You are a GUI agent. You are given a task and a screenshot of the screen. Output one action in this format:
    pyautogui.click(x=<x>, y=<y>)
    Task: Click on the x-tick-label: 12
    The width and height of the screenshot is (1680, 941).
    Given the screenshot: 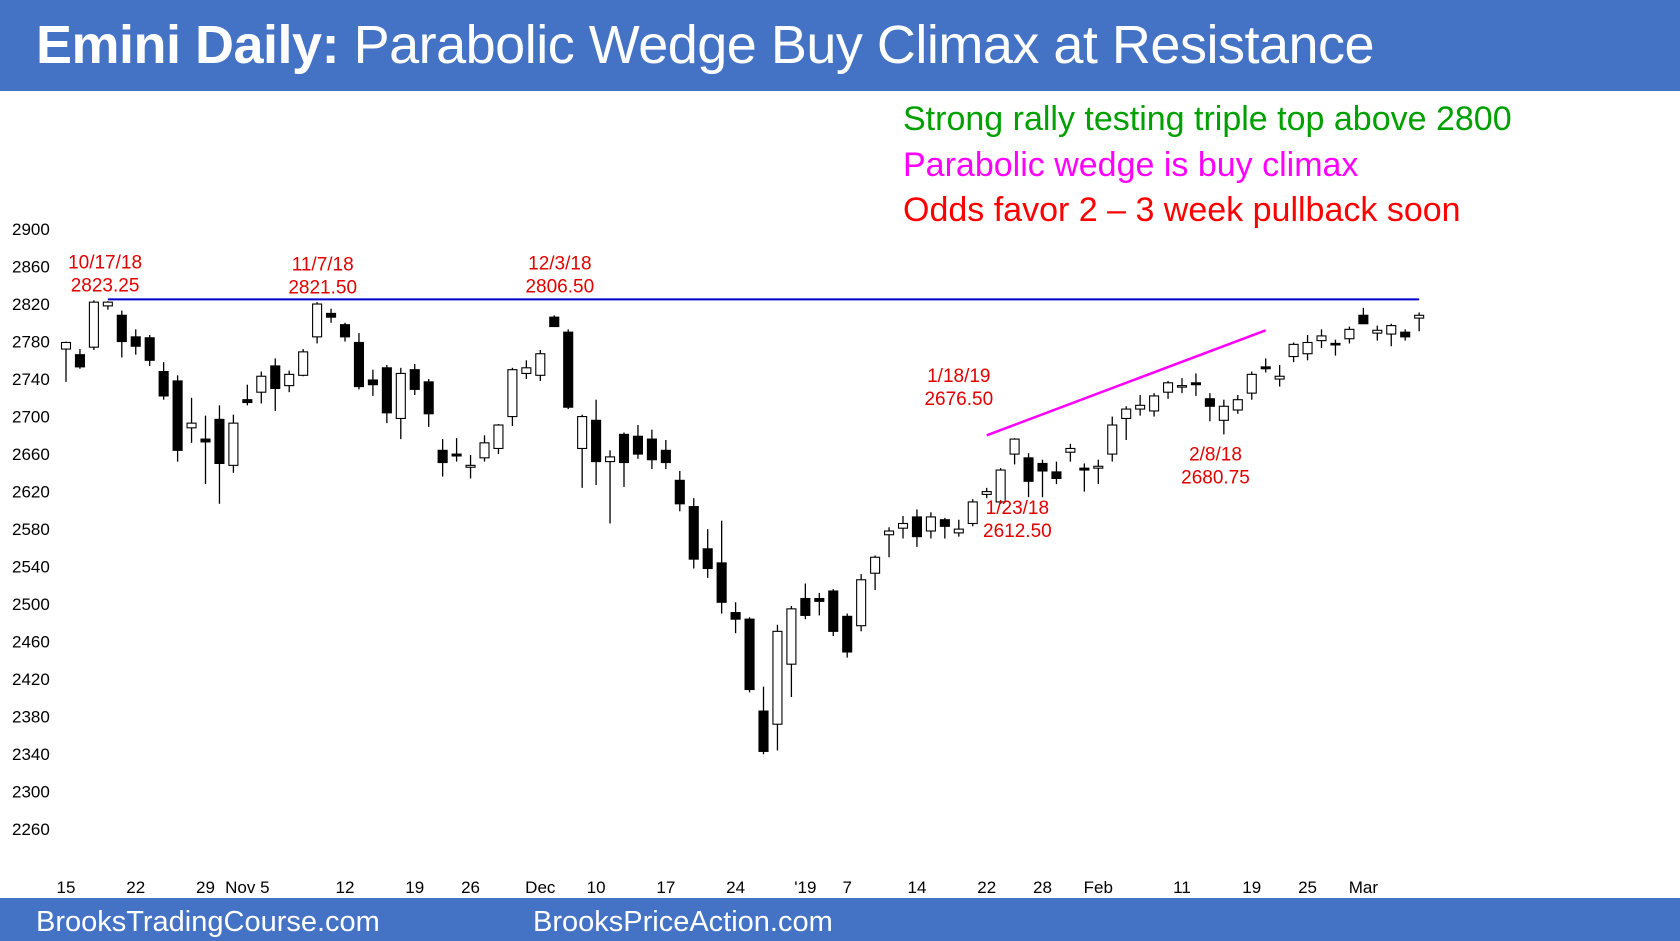 What is the action you would take?
    pyautogui.click(x=345, y=887)
    